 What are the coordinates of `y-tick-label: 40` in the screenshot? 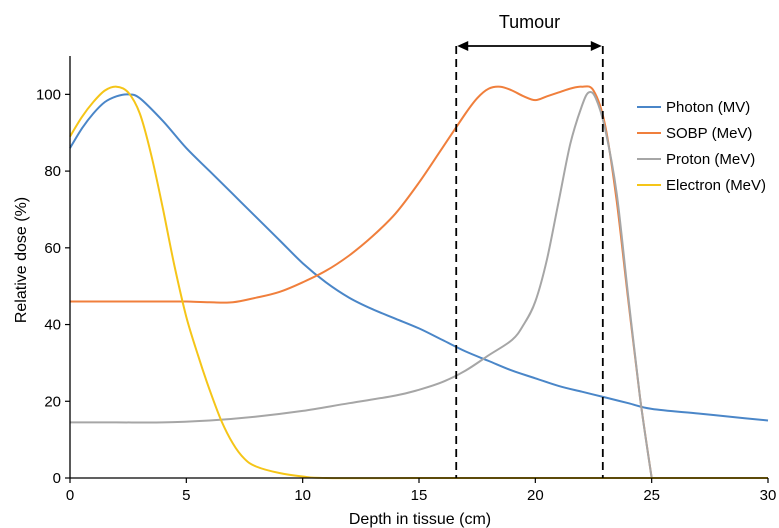 It's located at (52, 325).